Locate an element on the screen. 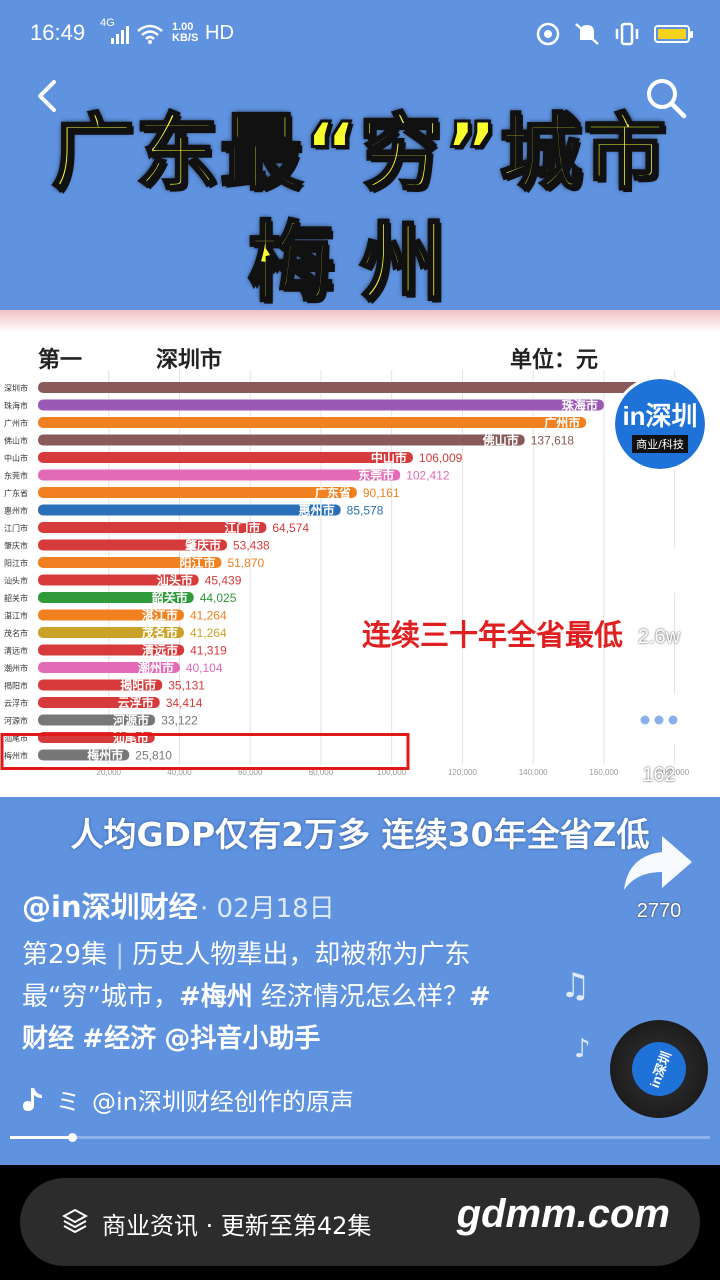 The height and width of the screenshot is (1280, 720). status-bar: 16:49 4G 1.00 KB/S HD is located at coordinates (360, 35).